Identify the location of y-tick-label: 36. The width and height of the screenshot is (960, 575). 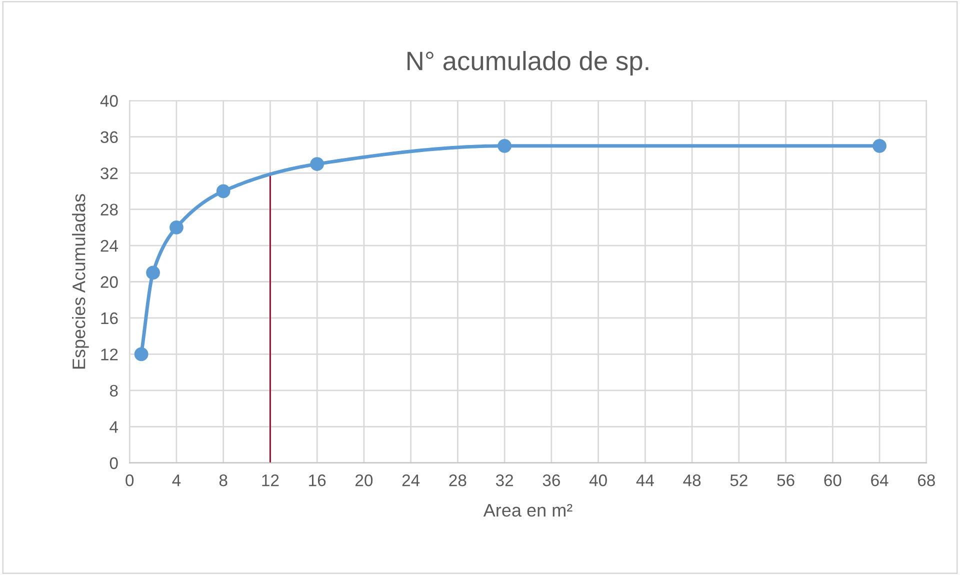
(109, 137).